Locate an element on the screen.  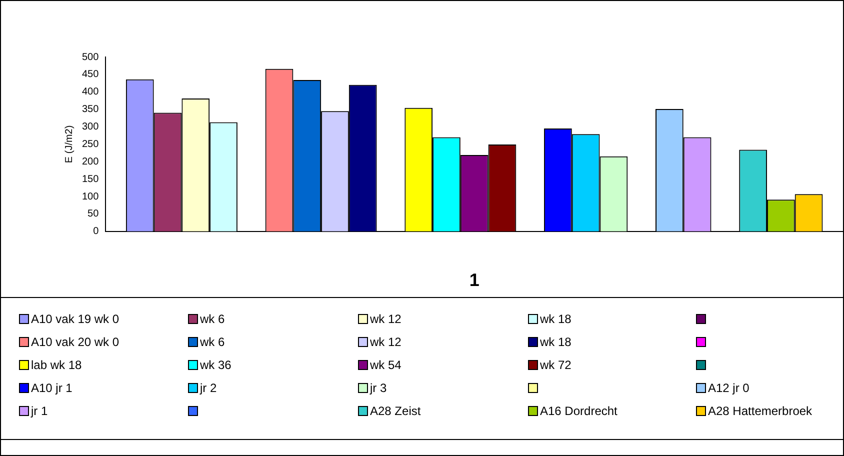
legend-label: wk 54 is located at coordinates (386, 365).